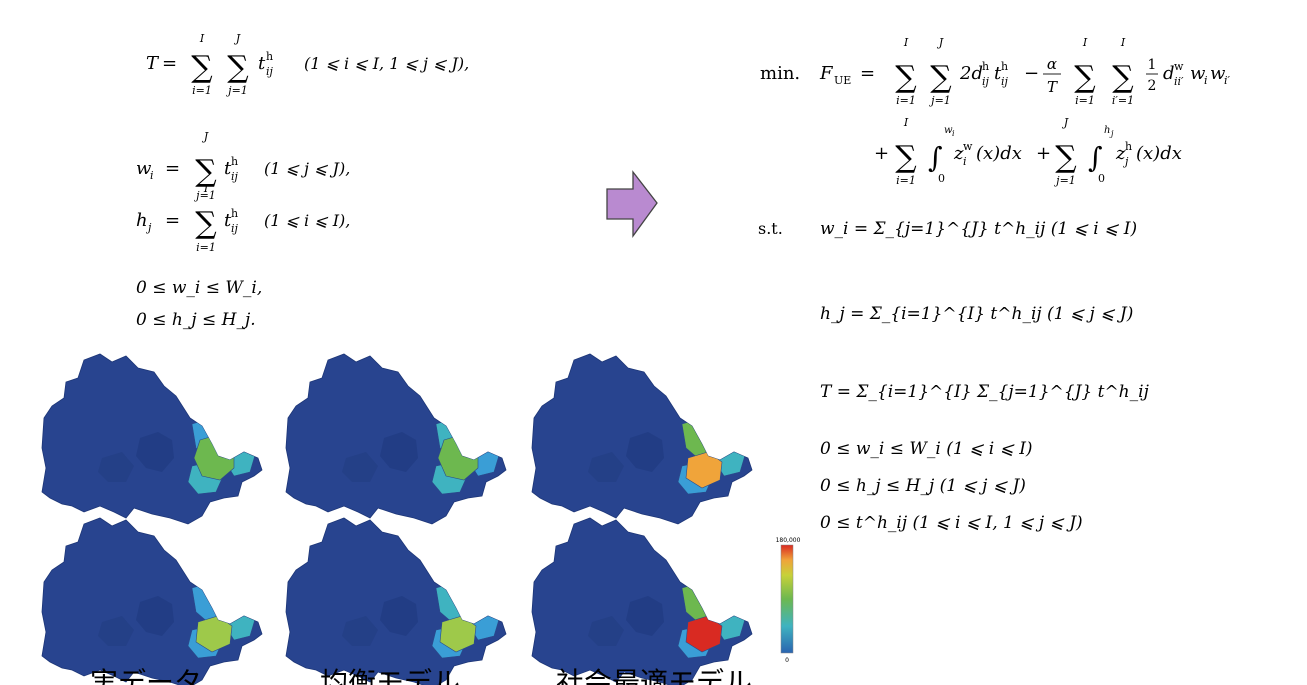 This screenshot has width=1307, height=685. I want to click on constraint-nonneg: 0 ≤ t^h_ij (1 ⩽ i ⩽ I, 1 ⩽ j ⩽ J), so click(951, 523).